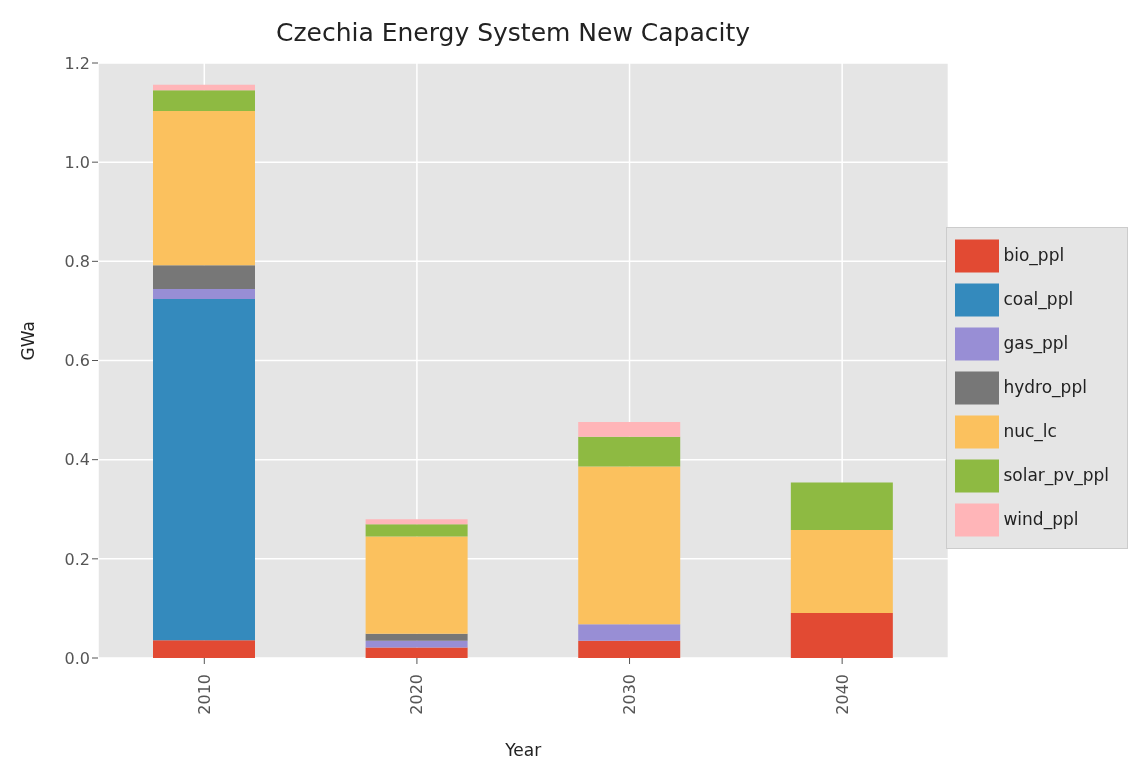 The width and height of the screenshot is (1147, 769). What do you see at coordinates (204, 694) in the screenshot?
I see `x-tick-label: 2010` at bounding box center [204, 694].